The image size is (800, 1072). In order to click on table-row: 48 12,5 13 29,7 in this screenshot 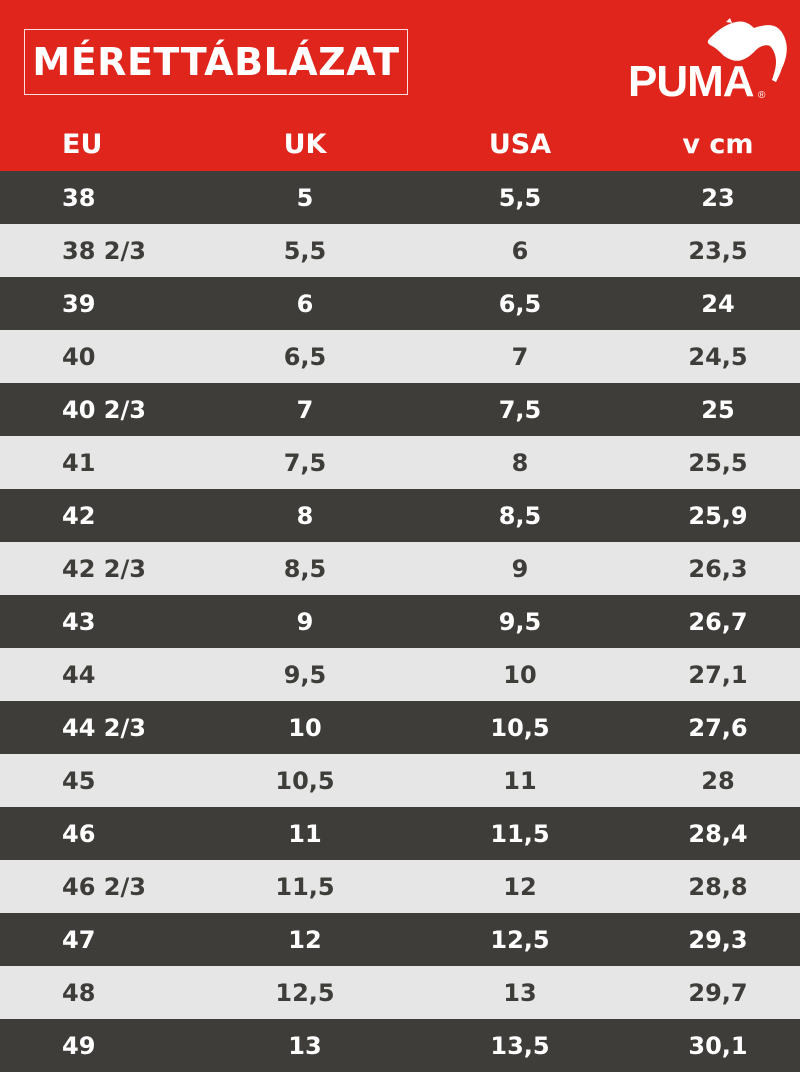, I will do `click(400, 992)`.